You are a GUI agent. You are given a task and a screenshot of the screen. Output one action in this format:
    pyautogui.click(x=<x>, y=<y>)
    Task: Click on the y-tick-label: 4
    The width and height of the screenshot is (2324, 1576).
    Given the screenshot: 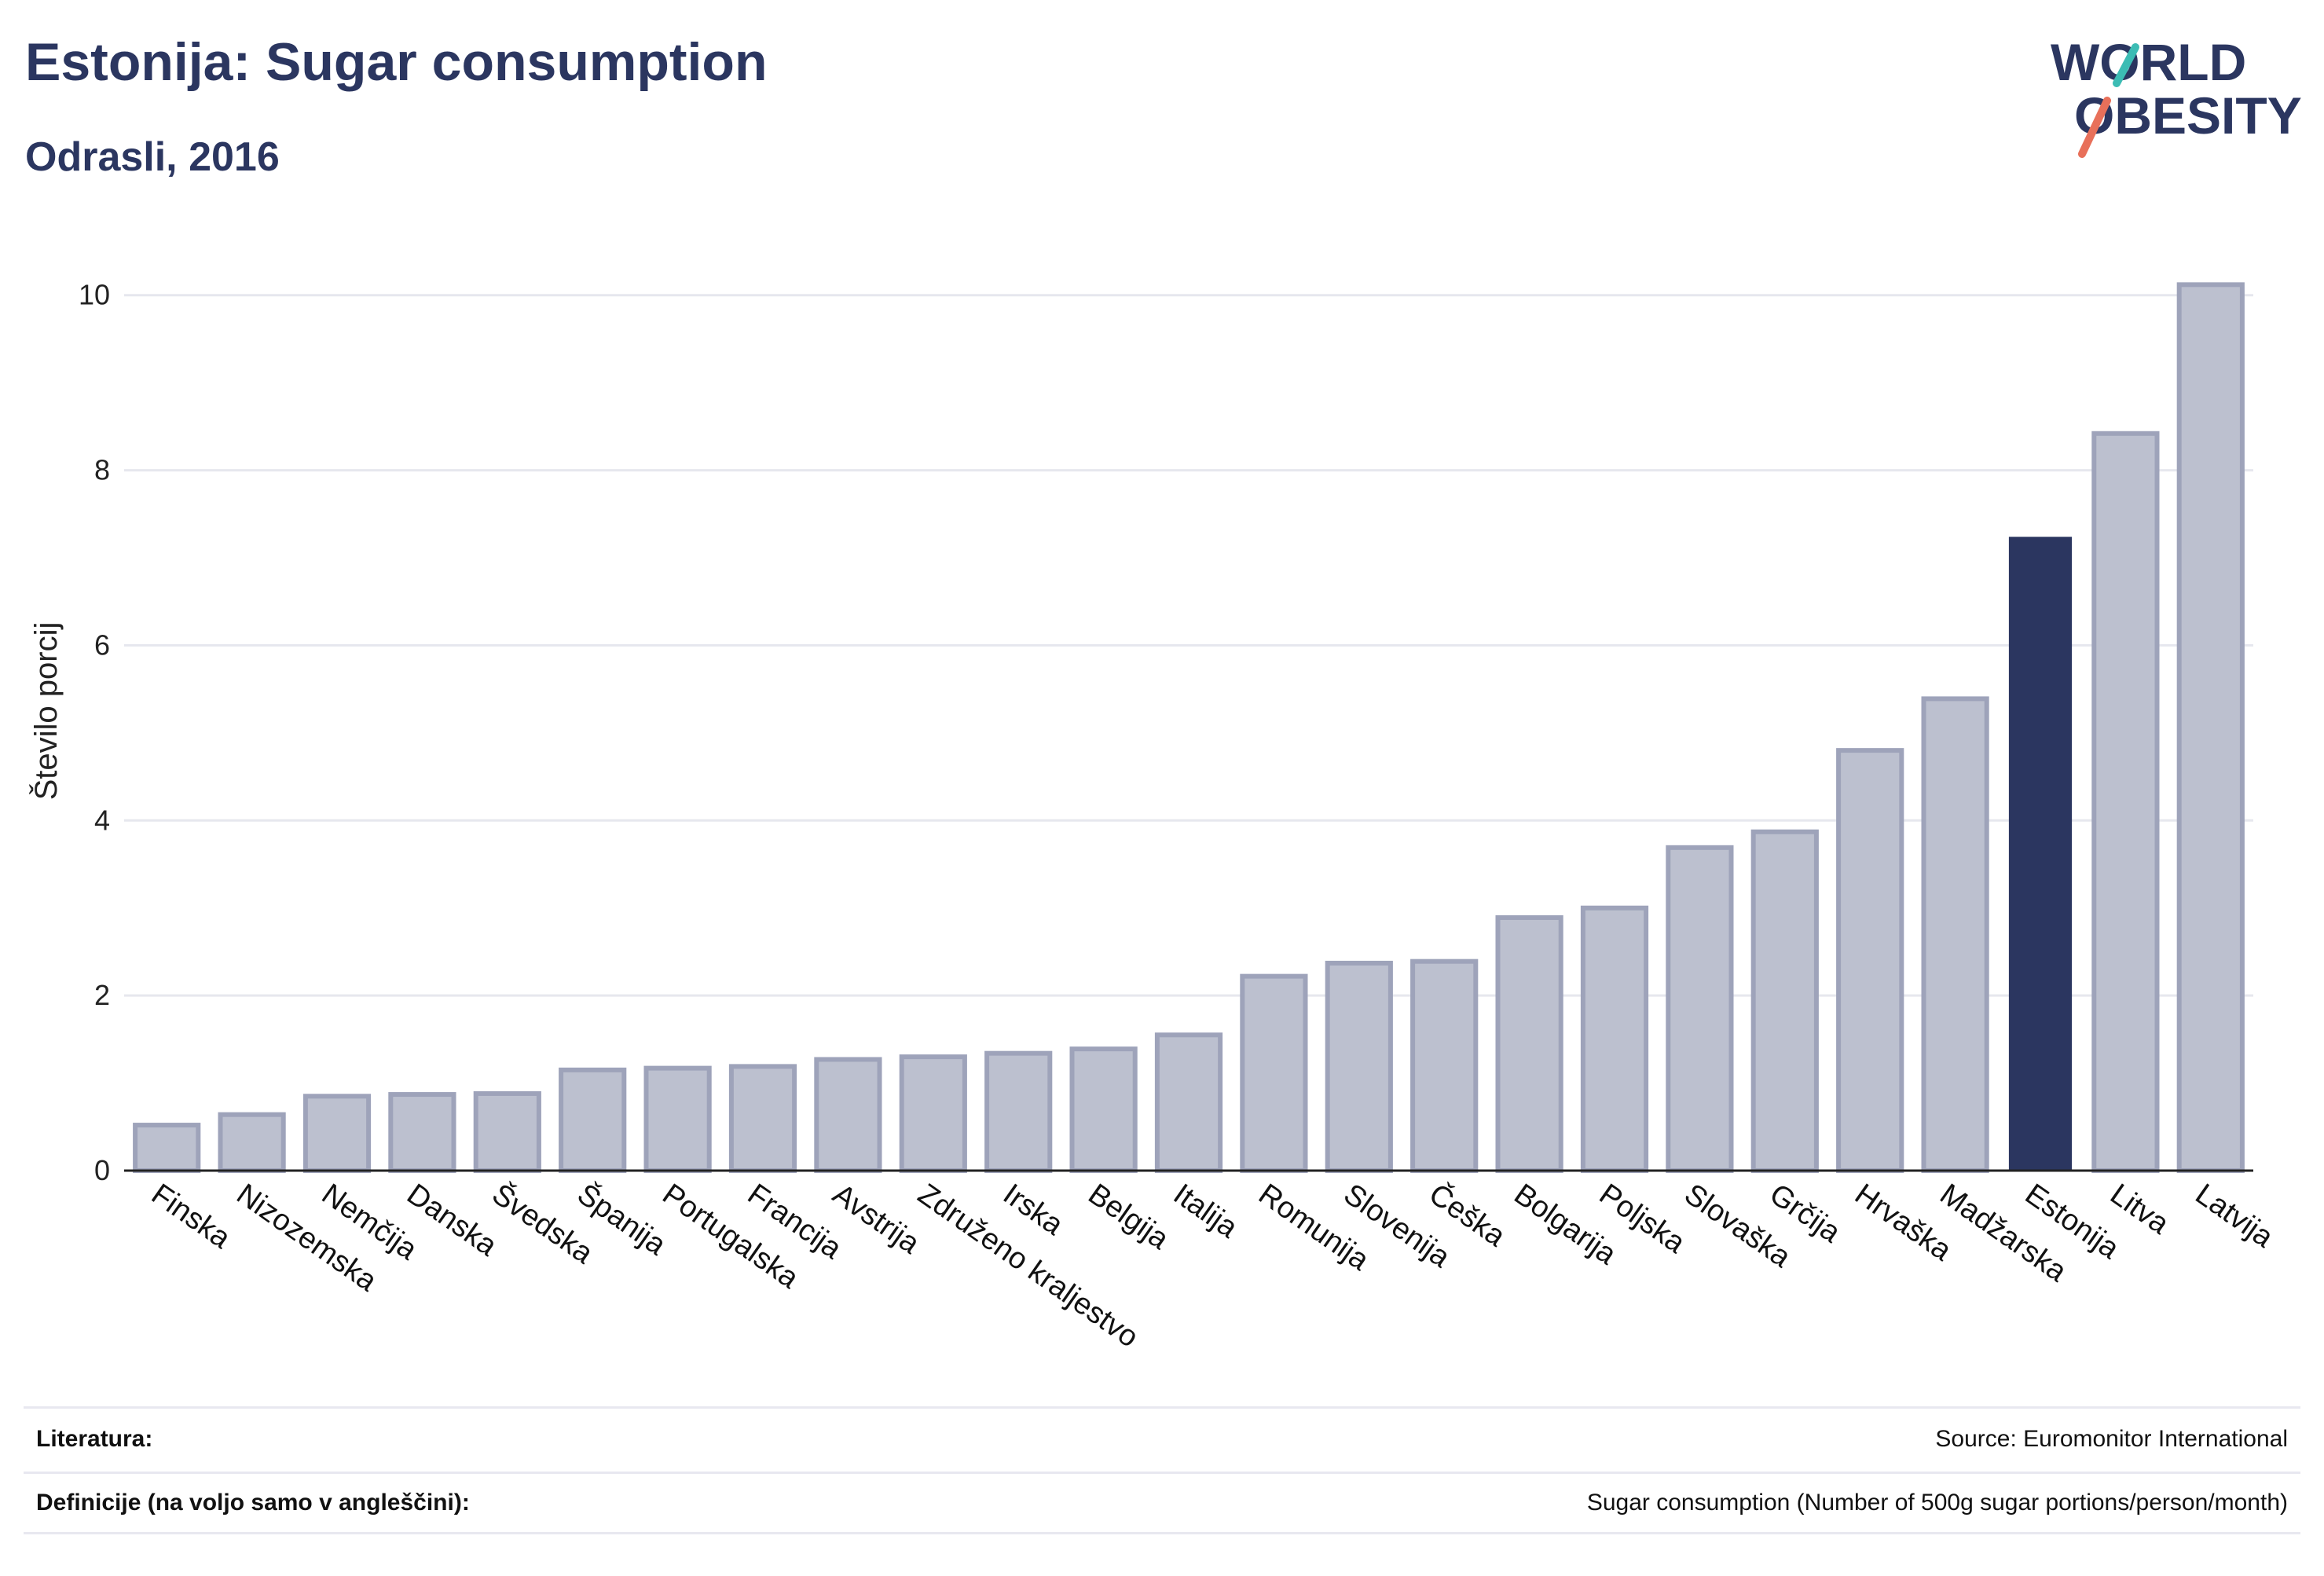 What is the action you would take?
    pyautogui.click(x=102, y=820)
    